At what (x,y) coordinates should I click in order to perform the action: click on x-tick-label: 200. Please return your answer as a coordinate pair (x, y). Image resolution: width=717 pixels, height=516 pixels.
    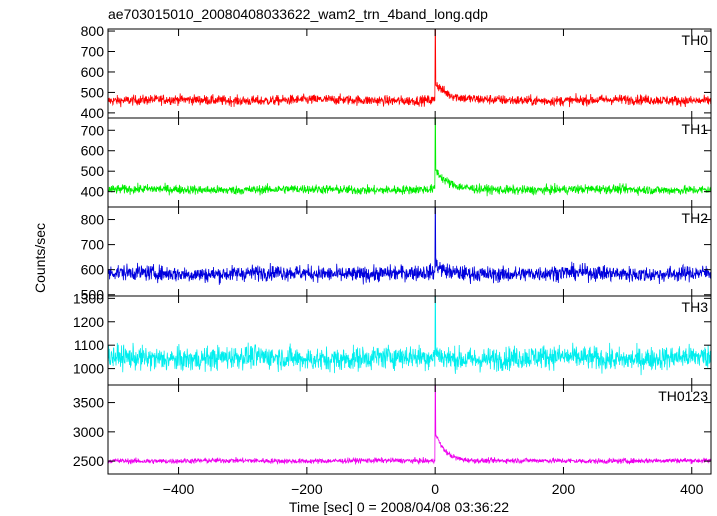
    Looking at the image, I should click on (564, 489).